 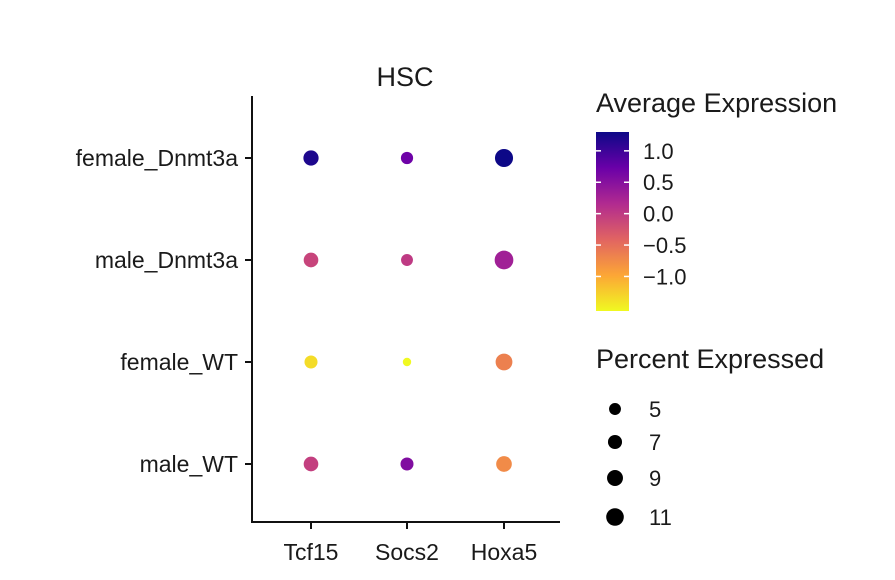 I want to click on dot-male_Dnmt3a-Hoxa5, so click(x=504, y=260).